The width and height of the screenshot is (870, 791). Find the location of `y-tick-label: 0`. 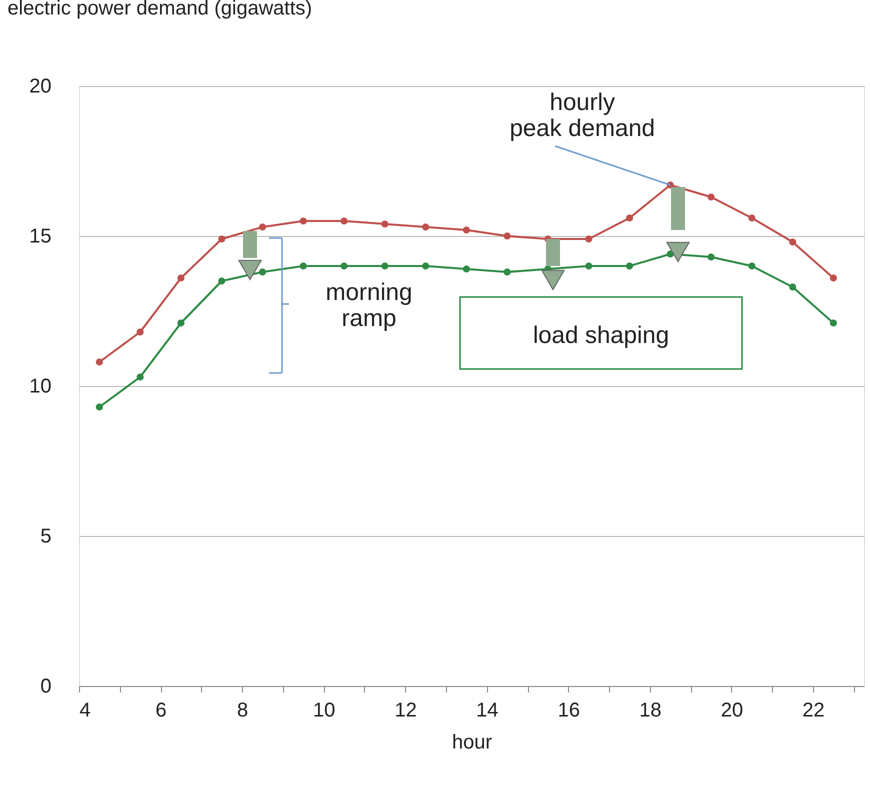

y-tick-label: 0 is located at coordinates (46, 687).